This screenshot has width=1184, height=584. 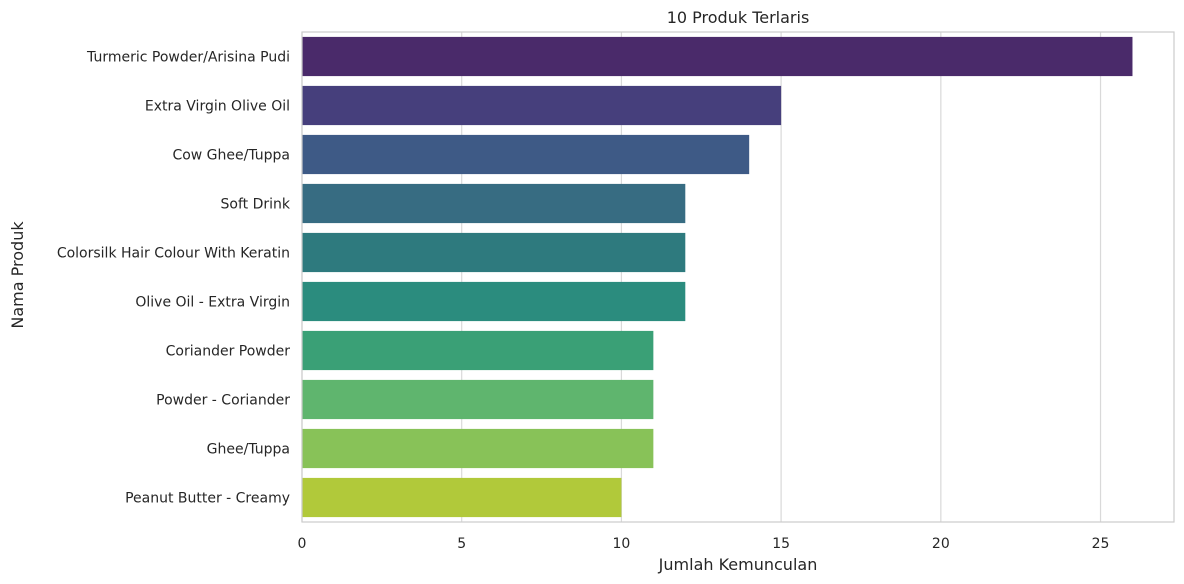 What do you see at coordinates (621, 544) in the screenshot?
I see `x-tick-label: 10` at bounding box center [621, 544].